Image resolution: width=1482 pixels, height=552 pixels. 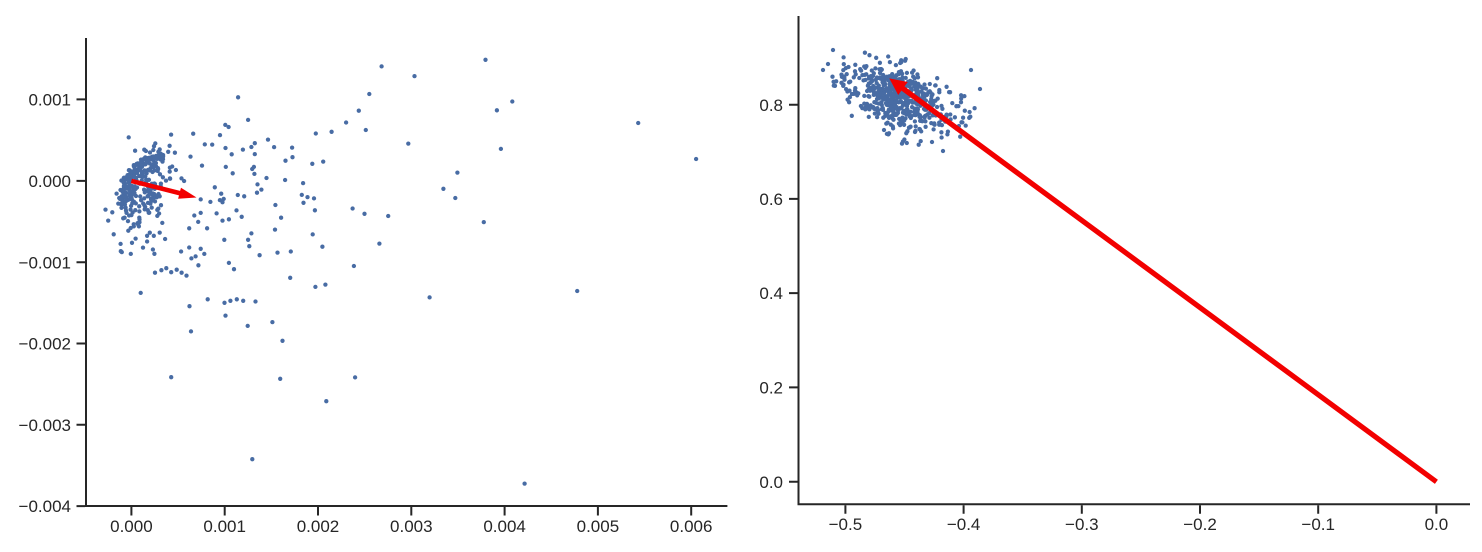 What do you see at coordinates (318, 526) in the screenshot?
I see `svg-text: 0.002` at bounding box center [318, 526].